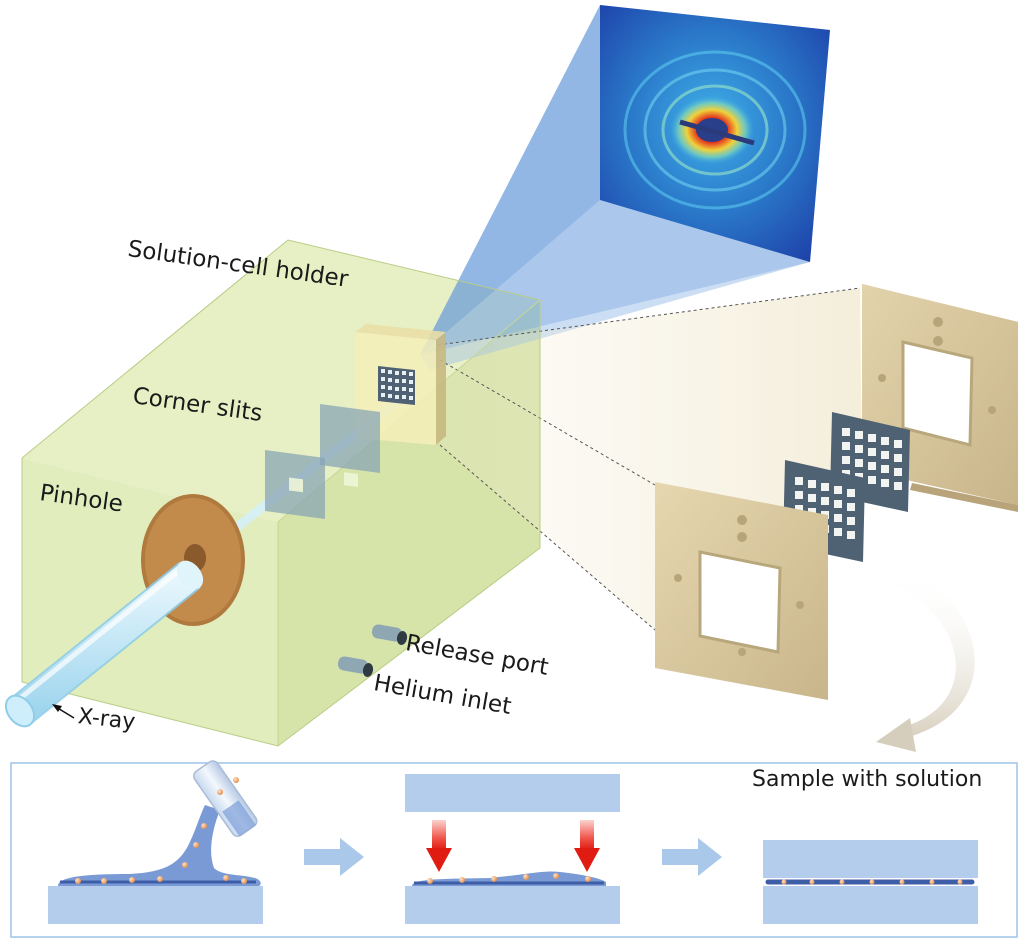  What do you see at coordinates (867, 779) in the screenshot?
I see `sample-with-solution-label: Sample with solution` at bounding box center [867, 779].